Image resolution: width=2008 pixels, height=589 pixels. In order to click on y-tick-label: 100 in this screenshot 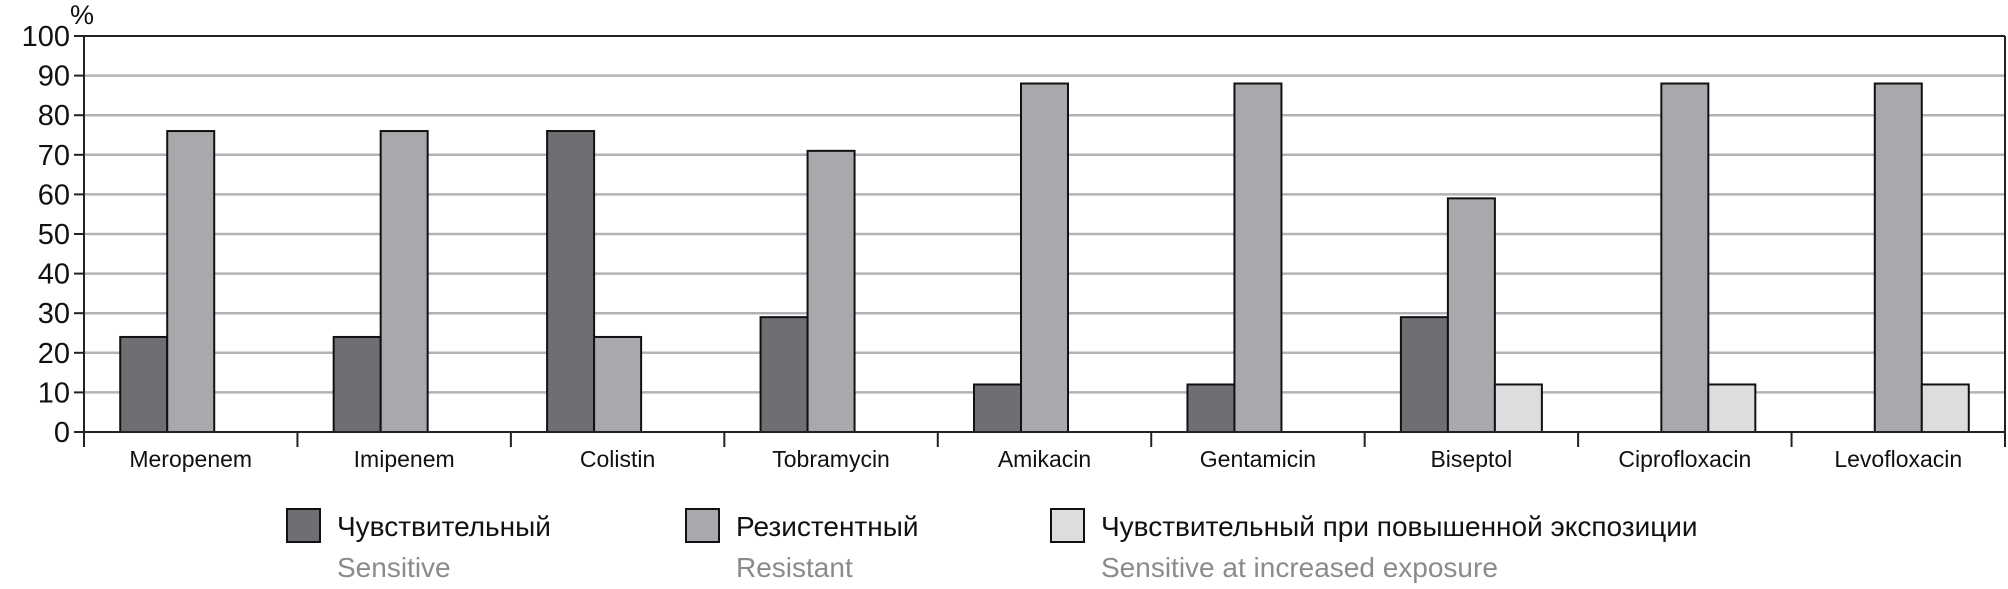, I will do `click(46, 37)`.